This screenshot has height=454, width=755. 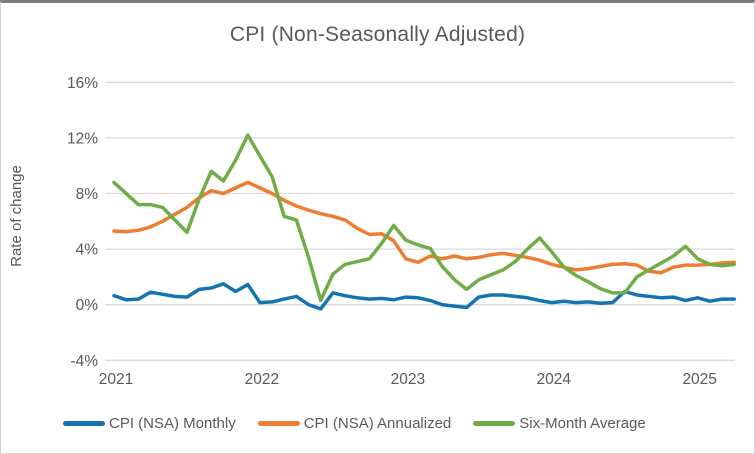 I want to click on y-tick-label: 16%, so click(x=82, y=83).